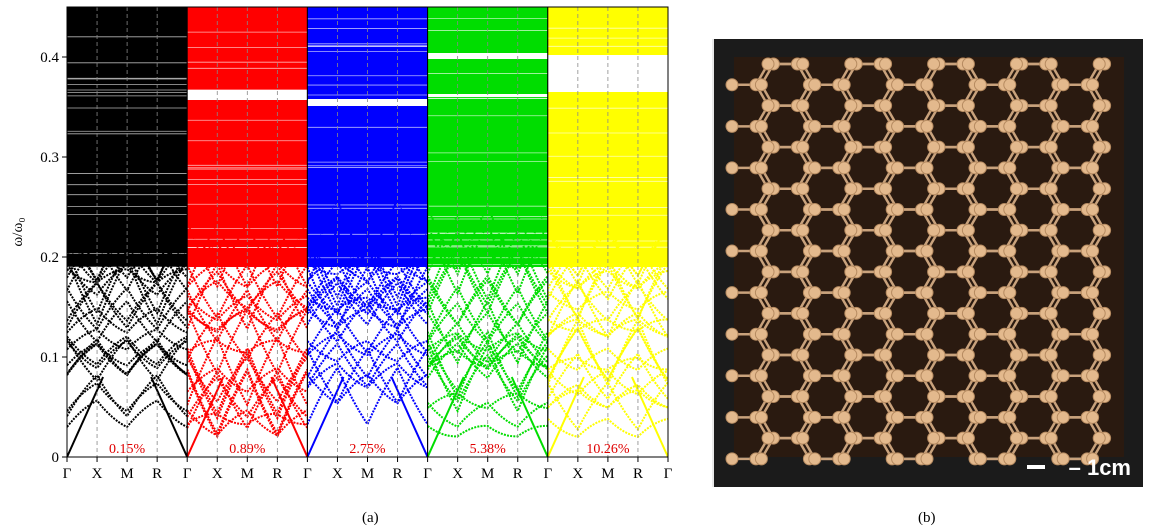  I want to click on panel-5: 10.26%X M R Γ, so click(610, 244).